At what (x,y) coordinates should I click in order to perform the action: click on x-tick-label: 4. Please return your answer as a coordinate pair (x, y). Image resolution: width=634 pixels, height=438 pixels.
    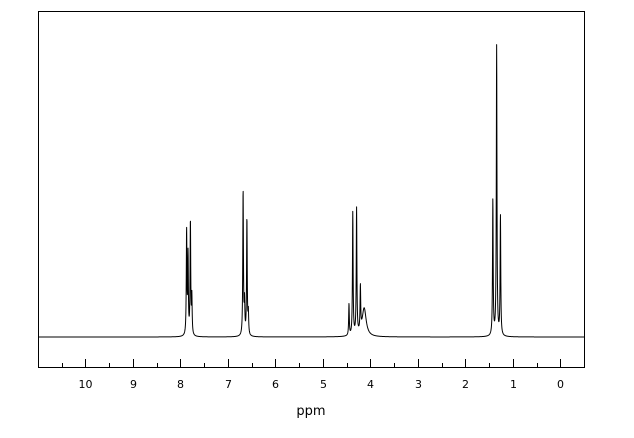
    Looking at the image, I should click on (370, 384).